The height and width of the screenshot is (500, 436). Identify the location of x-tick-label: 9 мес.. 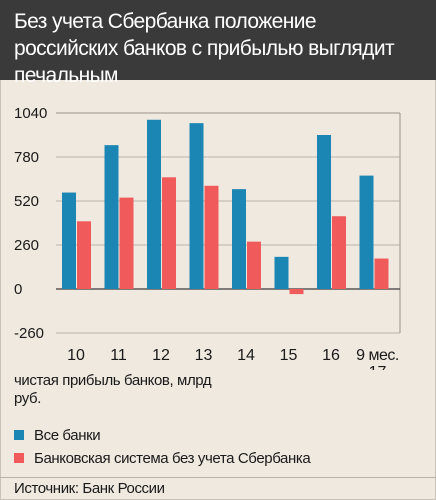
(377, 355).